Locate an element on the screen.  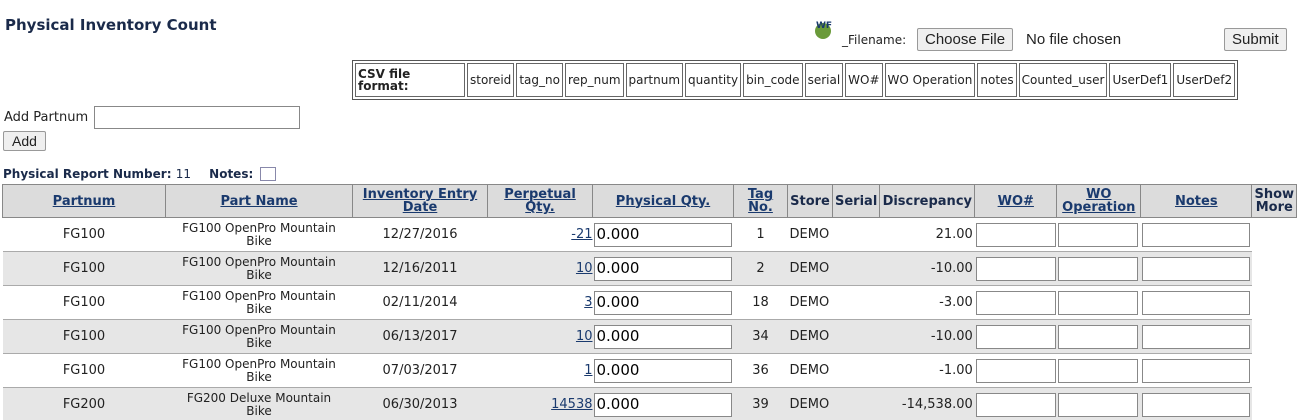
perpetual-qty: 3 is located at coordinates (588, 302).